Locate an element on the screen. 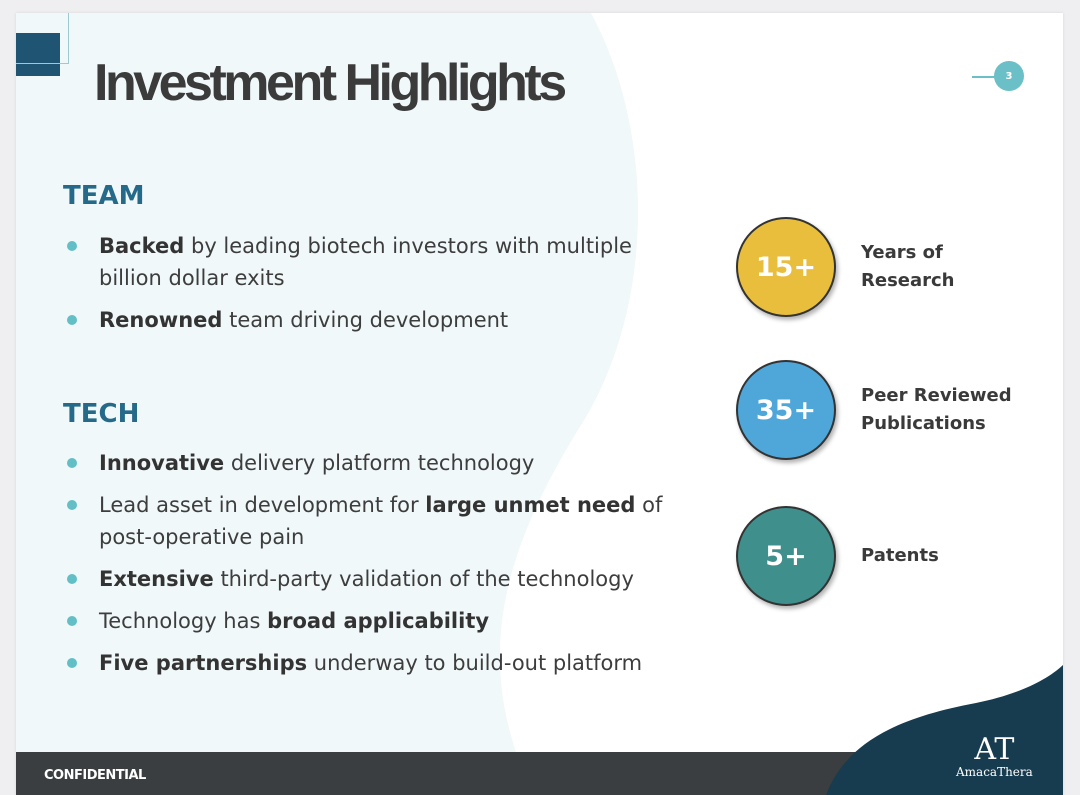 Image resolution: width=1080 pixels, height=795 pixels. slide-title: Investment Highlights is located at coordinates (330, 83).